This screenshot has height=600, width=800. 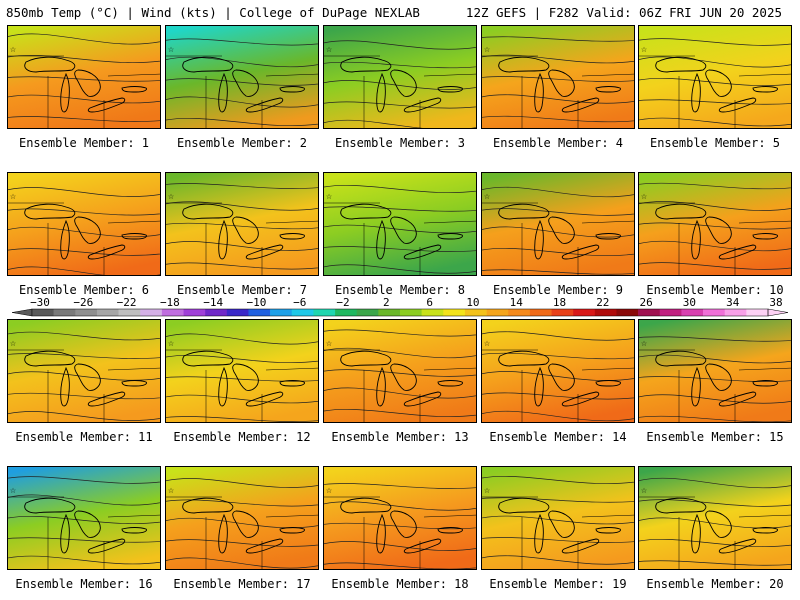 I want to click on ensemble-member-label: Ensemble Member: 1, so click(x=84, y=143).